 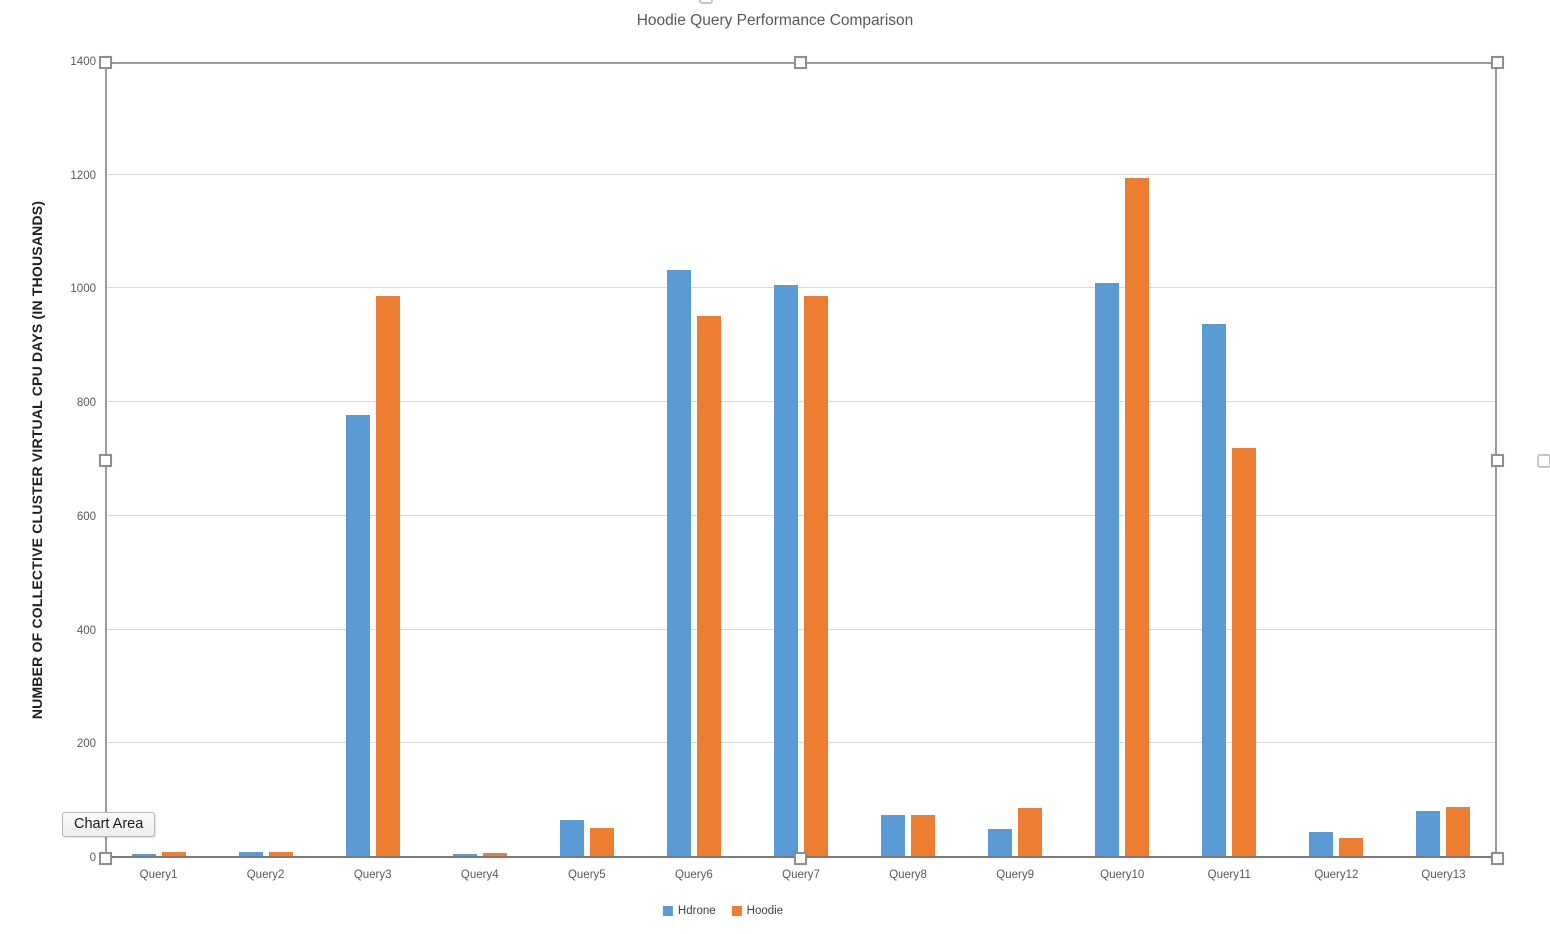 I want to click on x-category-label: Query13, so click(x=1443, y=875).